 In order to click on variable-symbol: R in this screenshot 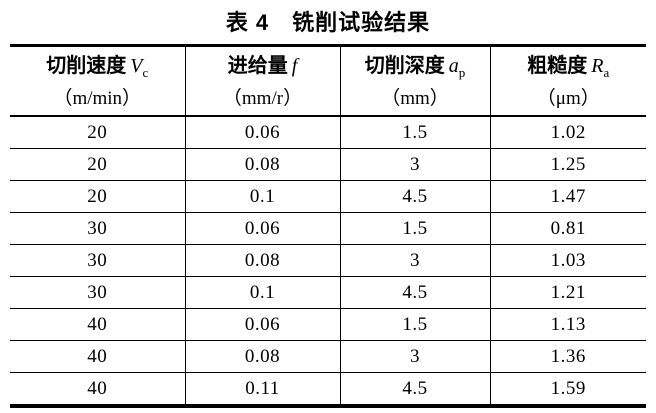, I will do `click(597, 65)`.